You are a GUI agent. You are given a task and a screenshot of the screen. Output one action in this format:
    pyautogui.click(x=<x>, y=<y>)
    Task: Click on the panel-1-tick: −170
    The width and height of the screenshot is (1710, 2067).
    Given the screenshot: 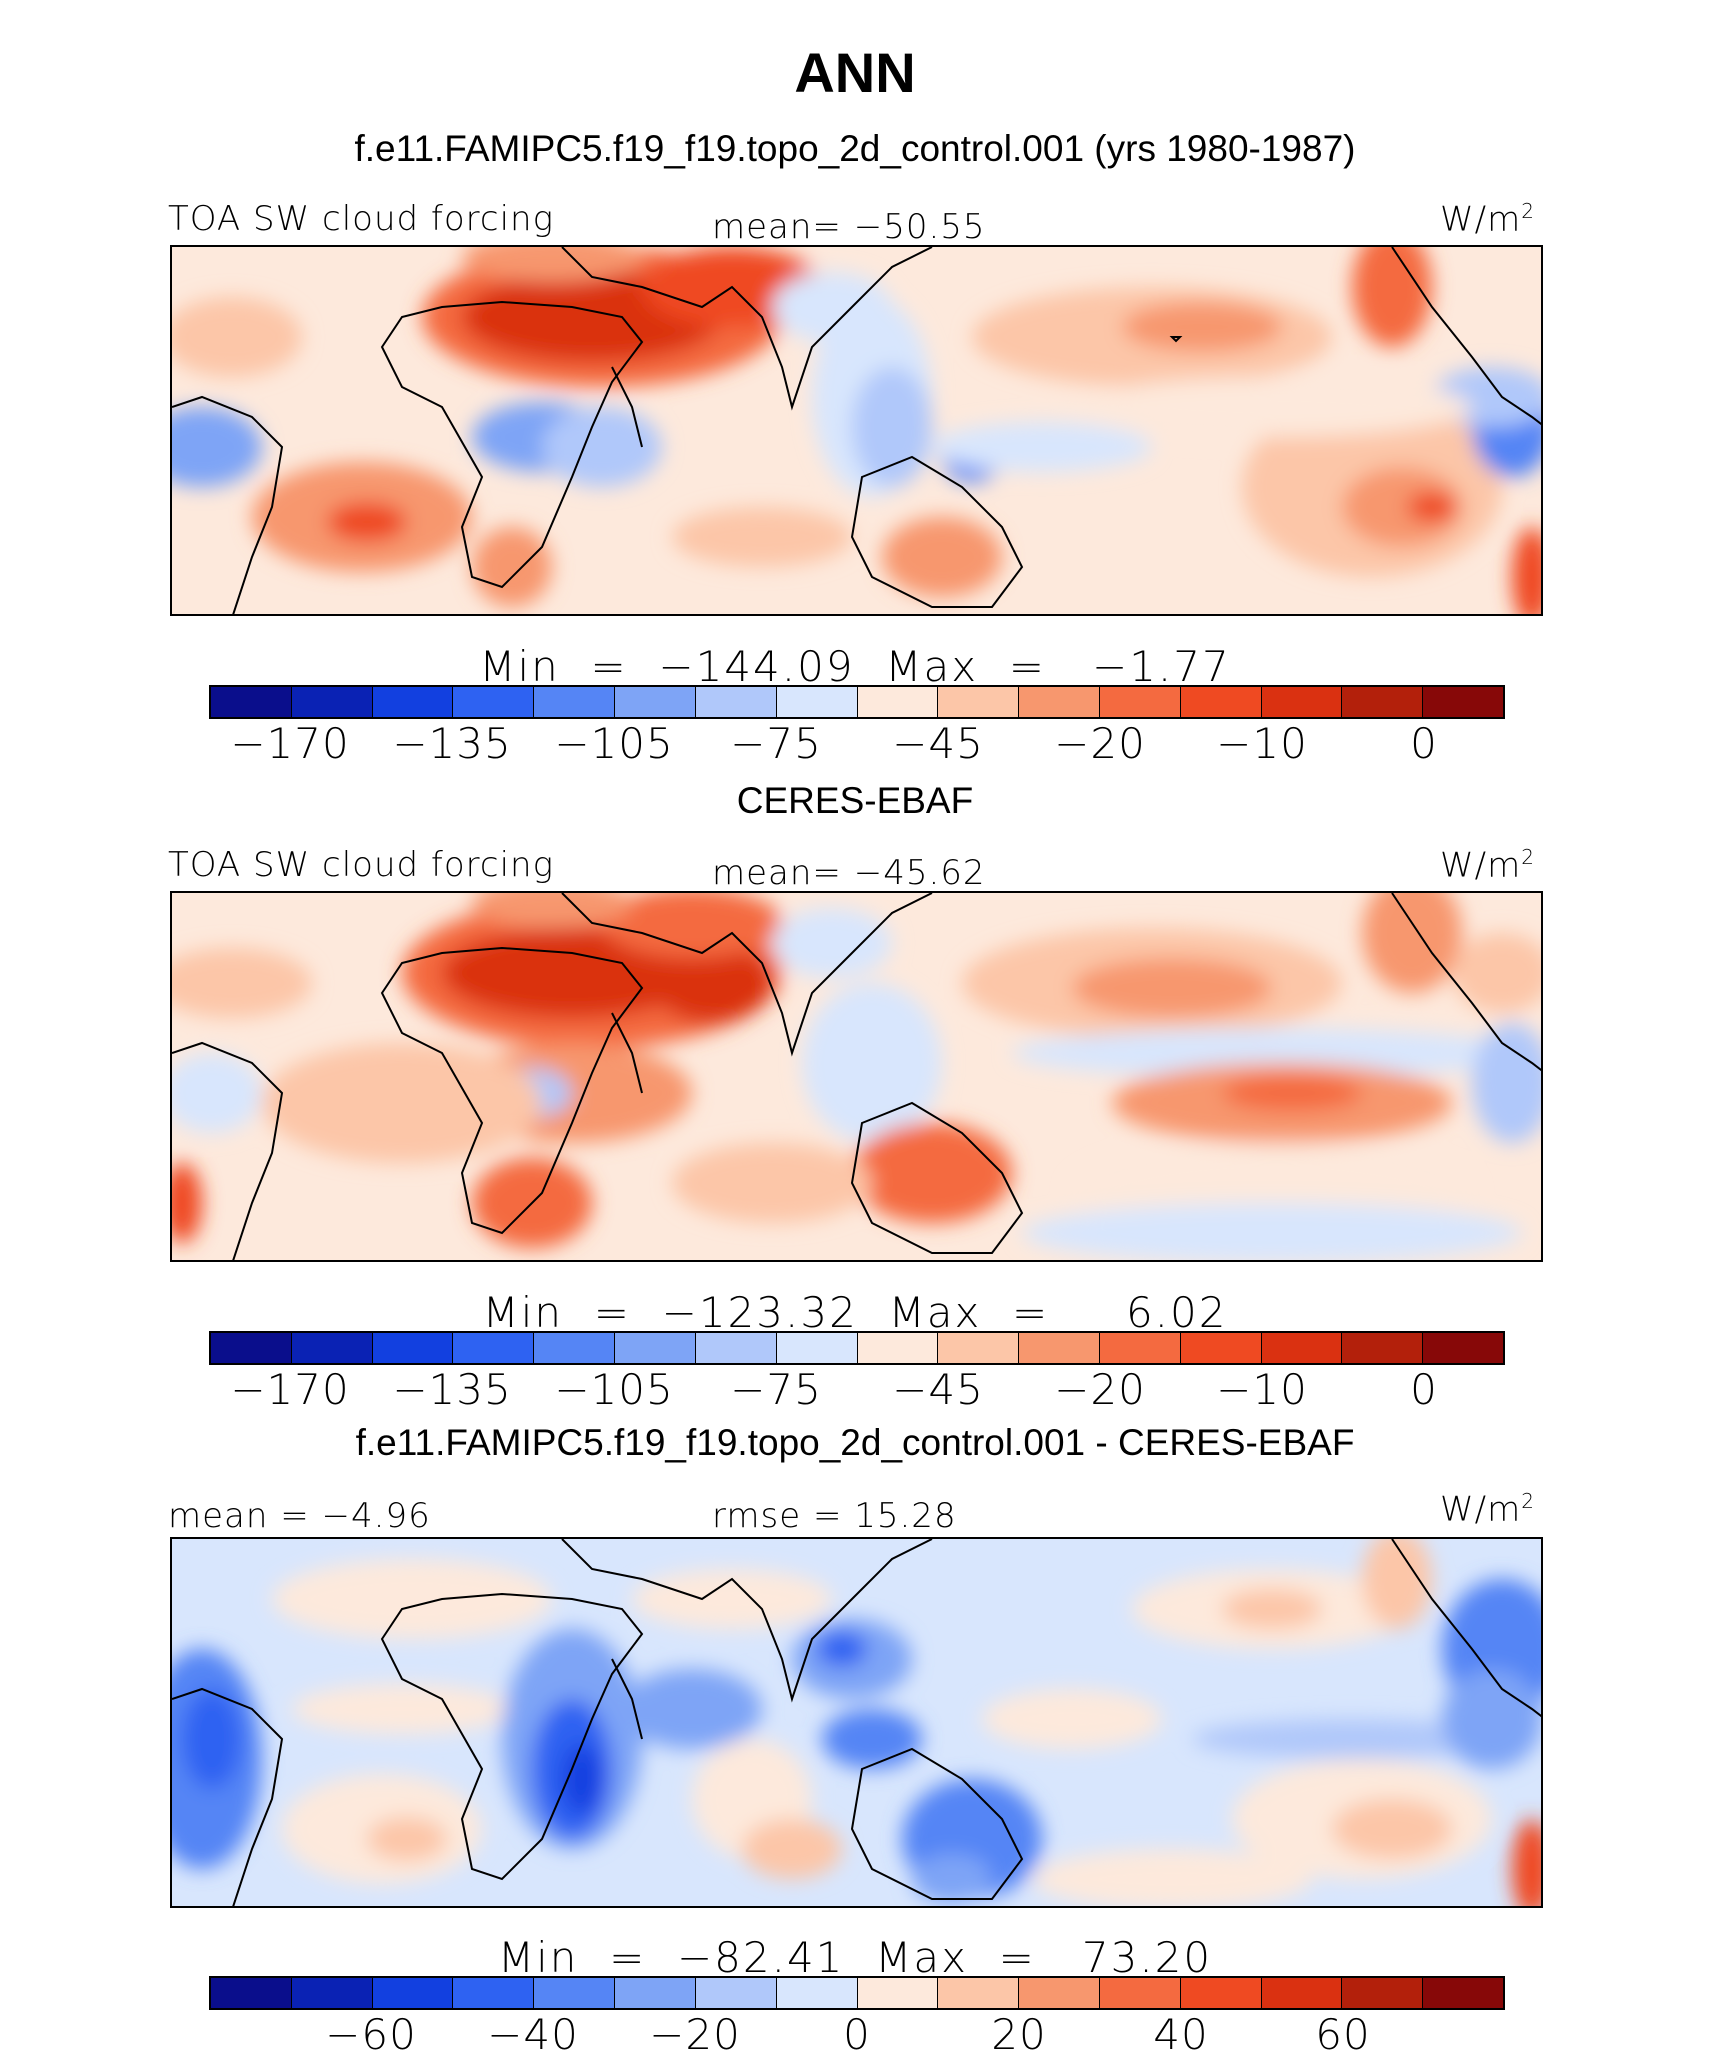 What is the action you would take?
    pyautogui.click(x=290, y=743)
    